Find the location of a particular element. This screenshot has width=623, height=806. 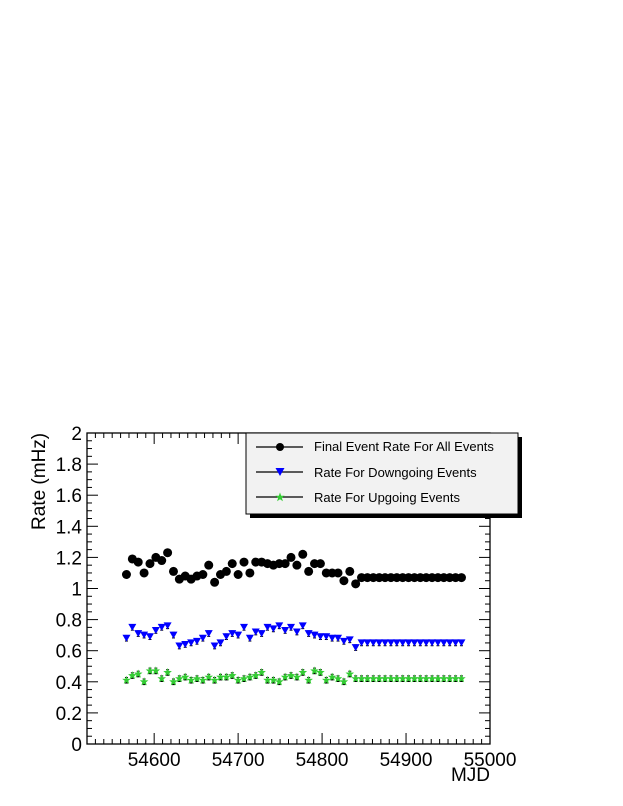

y-tick-label: 0.2 is located at coordinates (69, 714).